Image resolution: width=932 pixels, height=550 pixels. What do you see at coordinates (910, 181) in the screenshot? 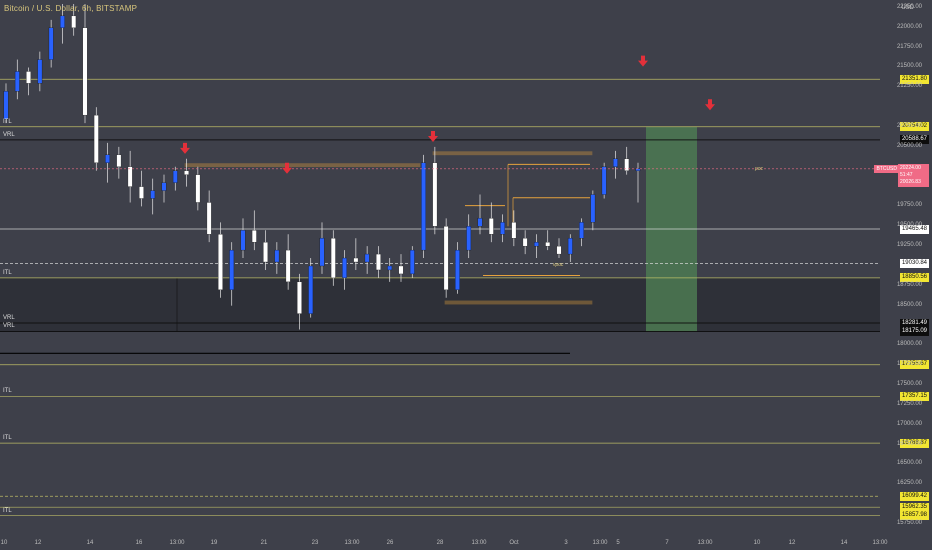
I see `current-alt-price: 20026.83` at bounding box center [910, 181].